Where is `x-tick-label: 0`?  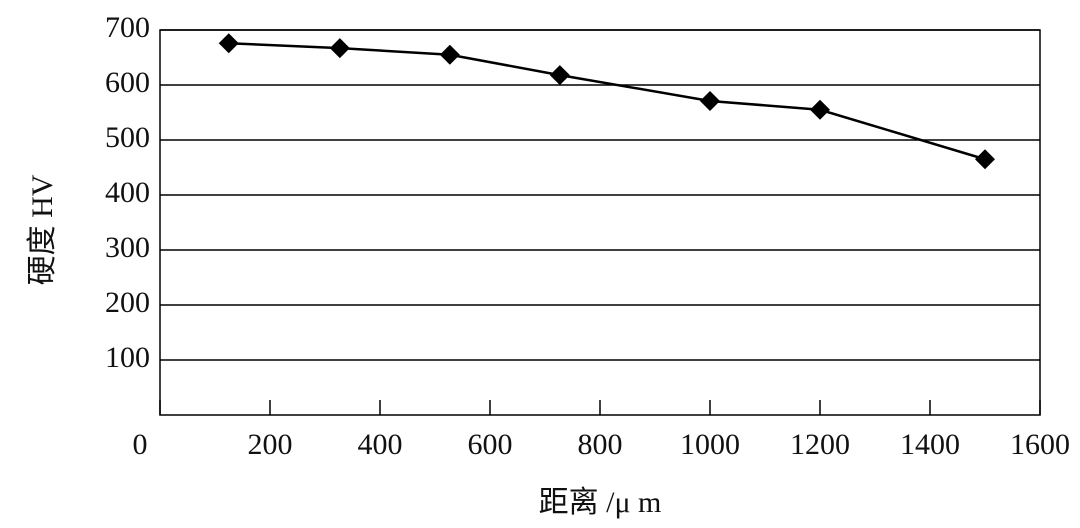 x-tick-label: 0 is located at coordinates (140, 444).